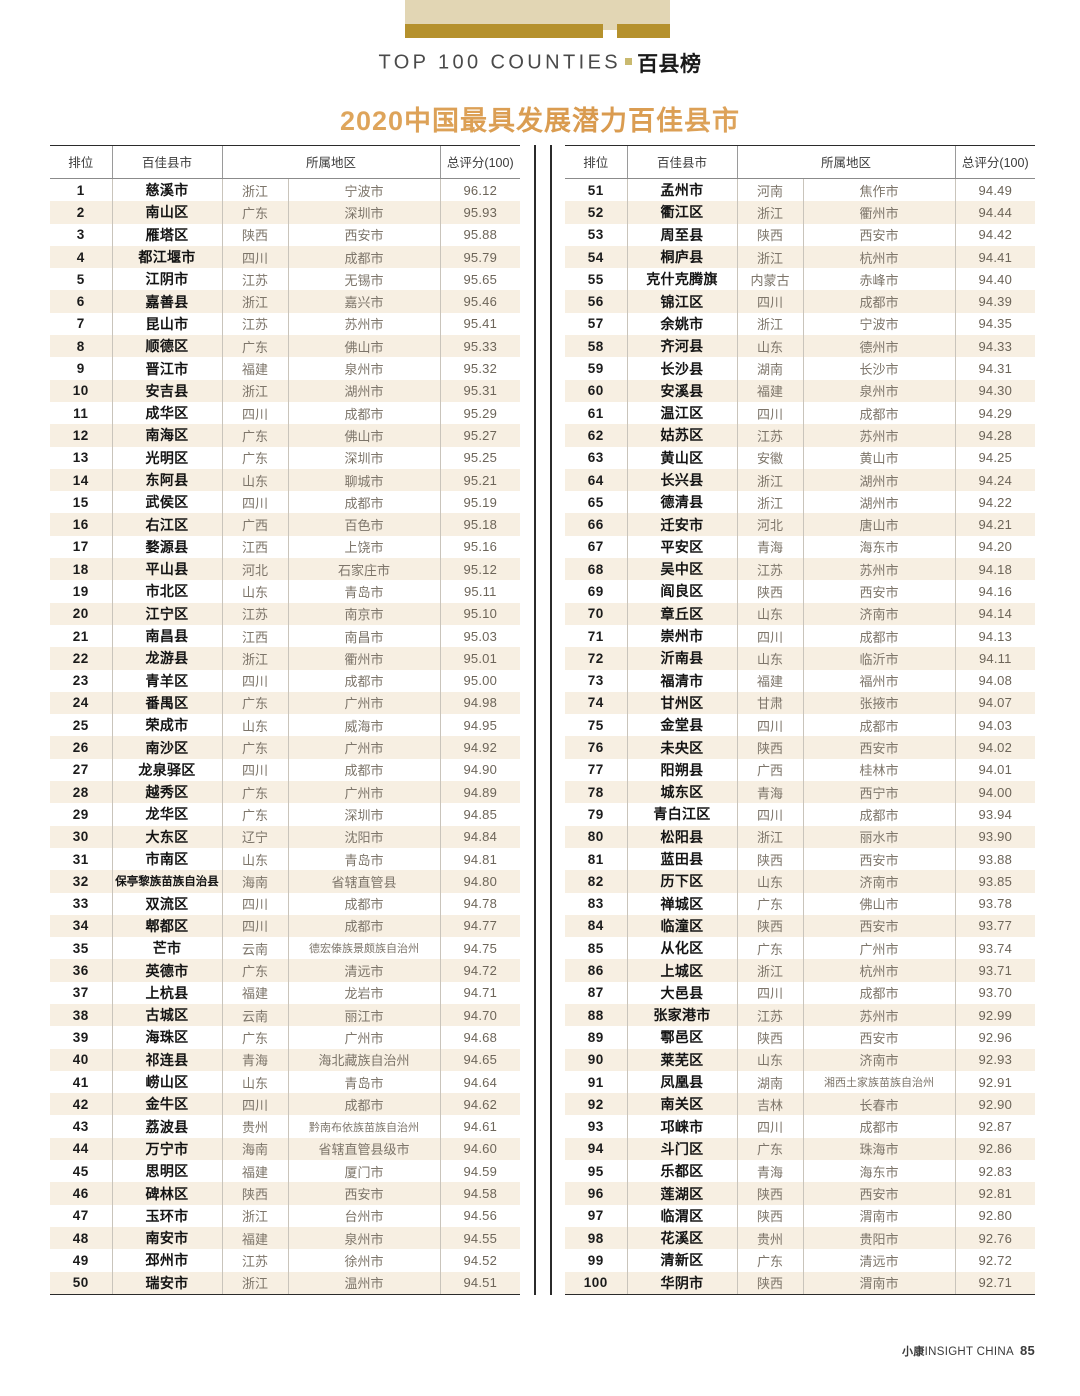 The image size is (1080, 1396). I want to click on cell-county: 莲湖区, so click(681, 1193).